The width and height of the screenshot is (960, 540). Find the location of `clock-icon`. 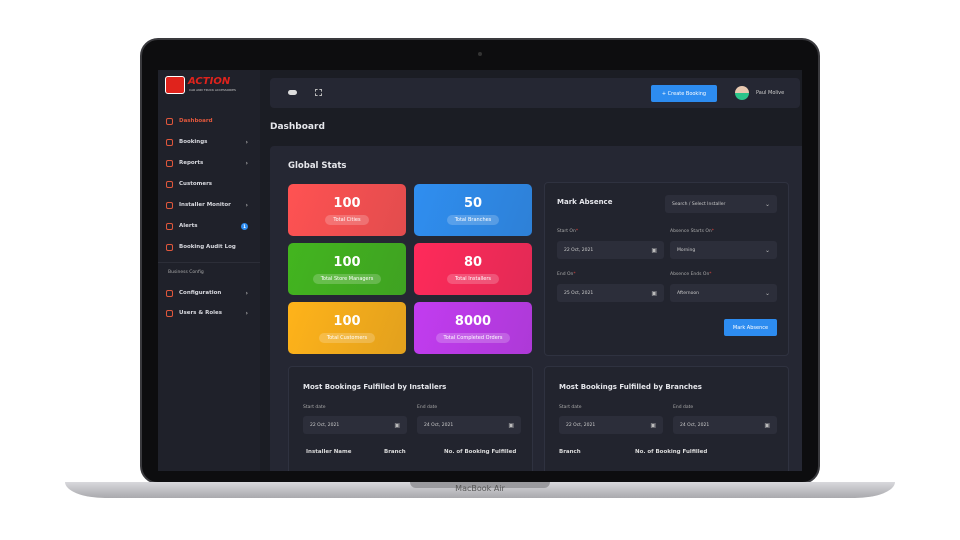

clock-icon is located at coordinates (169, 163).